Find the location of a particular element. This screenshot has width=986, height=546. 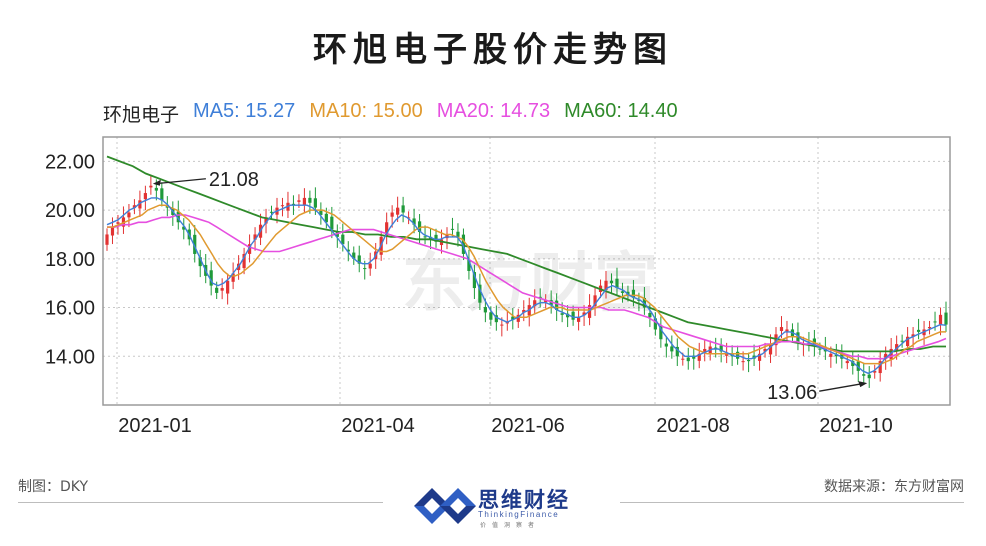

legend-ma60: MA60: 14.40 is located at coordinates (621, 111).